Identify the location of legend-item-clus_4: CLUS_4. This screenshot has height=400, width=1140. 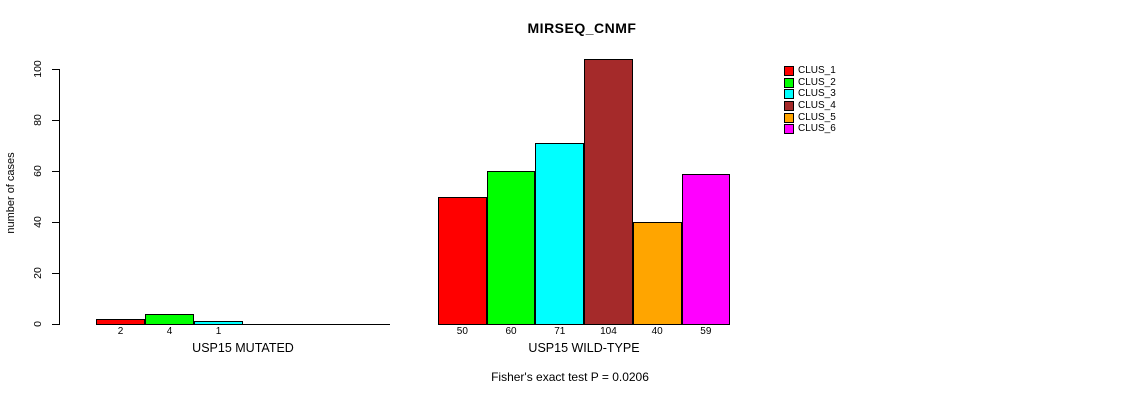
(810, 105).